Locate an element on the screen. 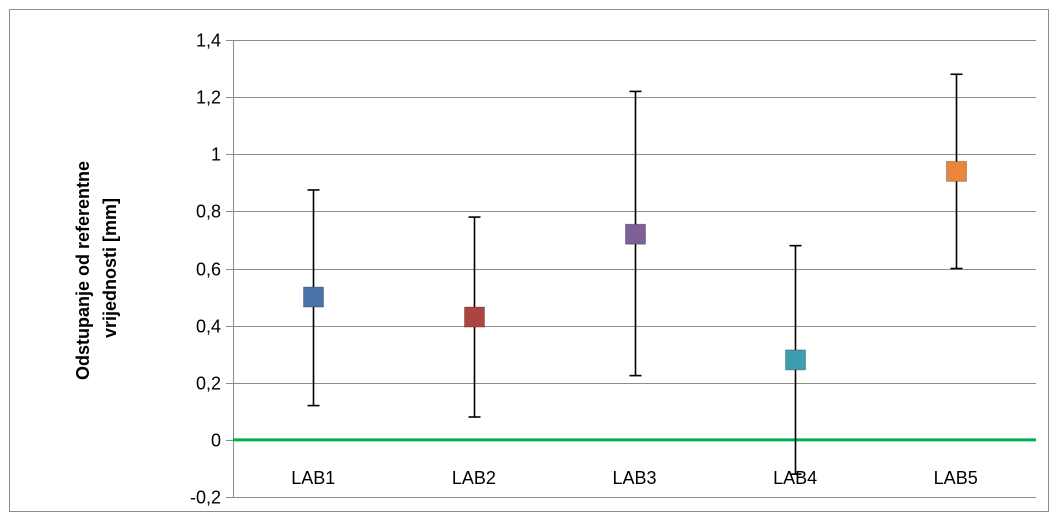 Image resolution: width=1058 pixels, height=520 pixels. x-tick-label: LAB1 is located at coordinates (313, 478).